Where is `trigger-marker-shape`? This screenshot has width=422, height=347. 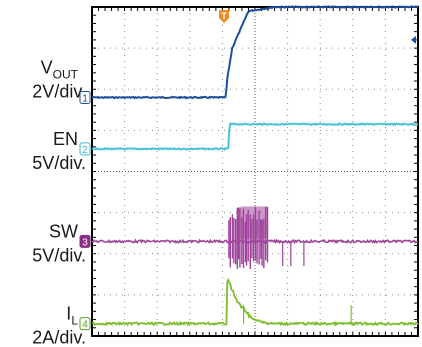 trigger-marker-shape is located at coordinates (224, 16).